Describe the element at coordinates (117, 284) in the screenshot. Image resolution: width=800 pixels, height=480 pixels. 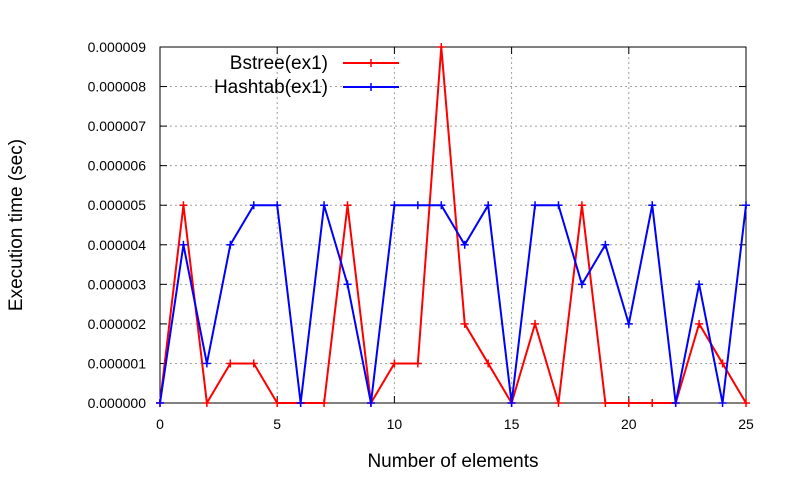
I see `y-tick-label: 0.000003` at that location.